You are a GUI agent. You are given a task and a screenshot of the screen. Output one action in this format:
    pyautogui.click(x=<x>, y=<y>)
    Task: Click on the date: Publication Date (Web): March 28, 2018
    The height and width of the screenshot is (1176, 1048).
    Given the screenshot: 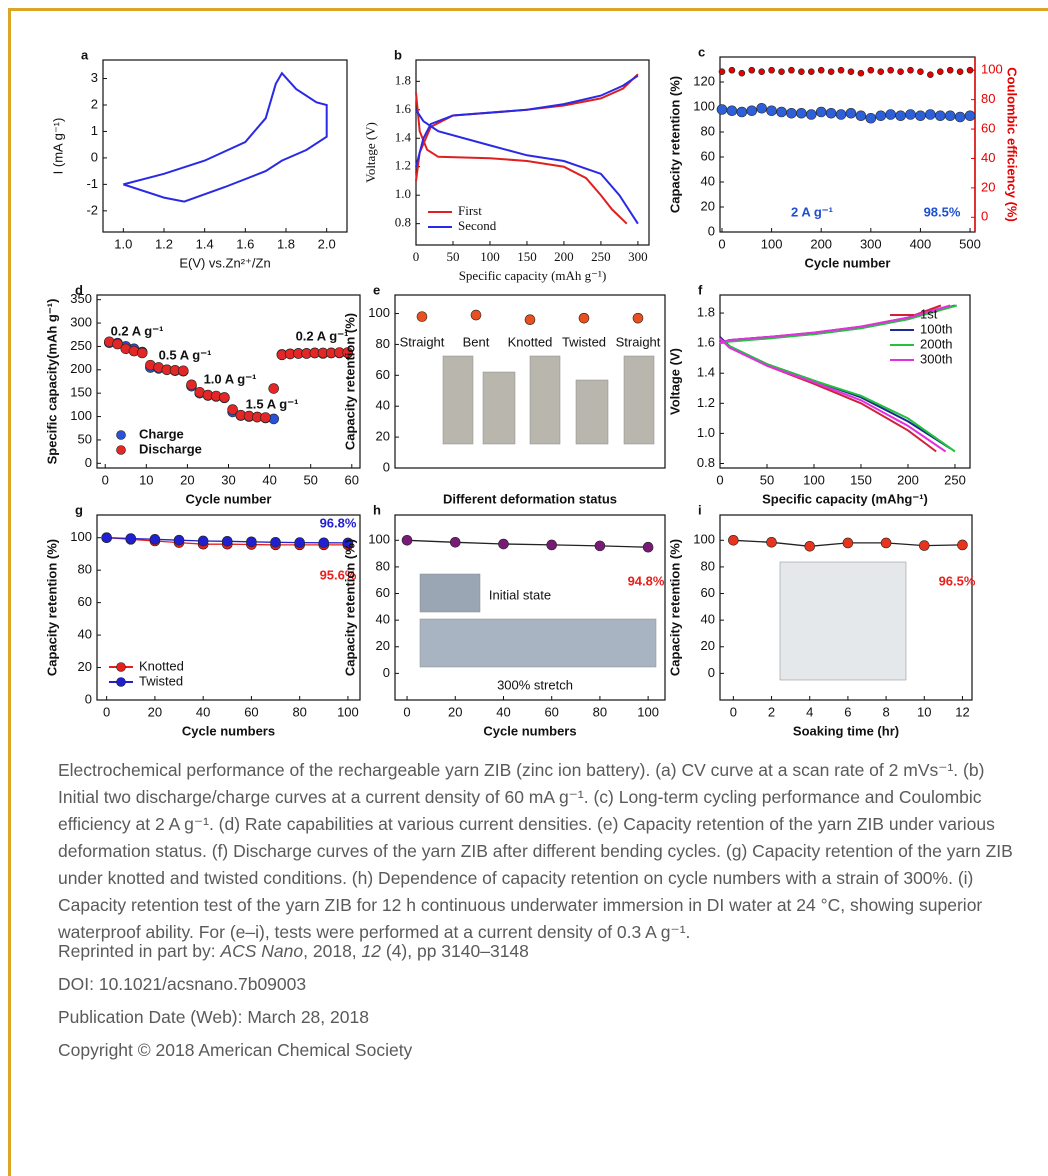 What is the action you would take?
    pyautogui.click(x=213, y=1017)
    